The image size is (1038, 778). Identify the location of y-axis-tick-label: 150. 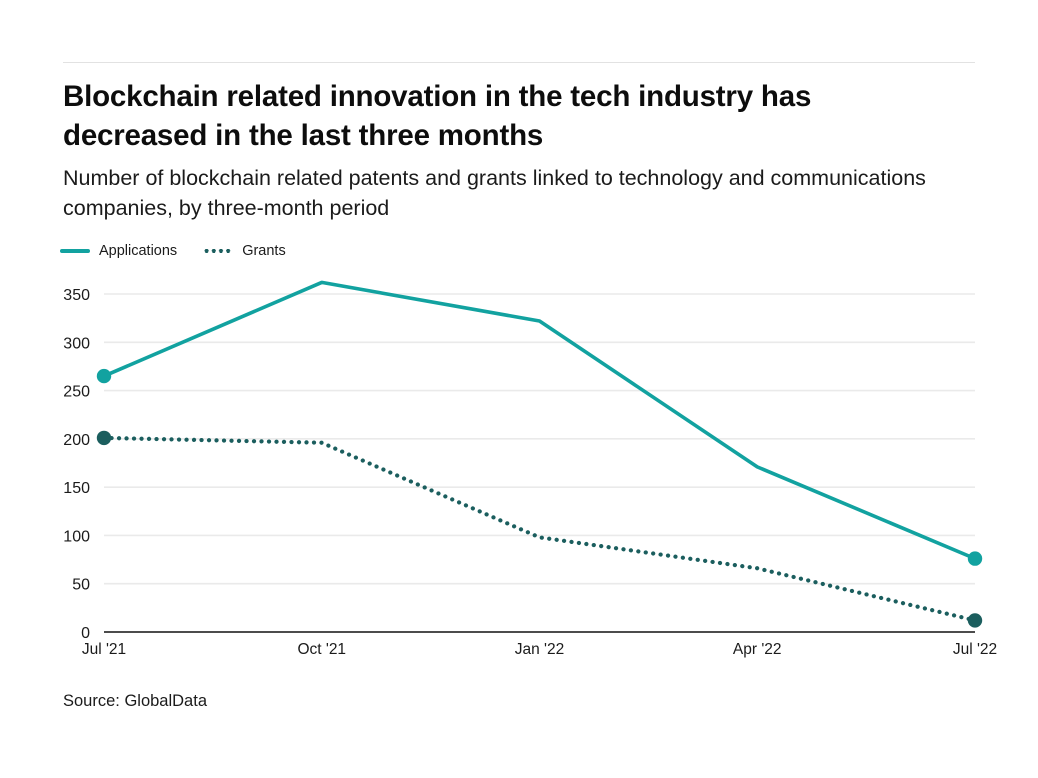
(76, 488).